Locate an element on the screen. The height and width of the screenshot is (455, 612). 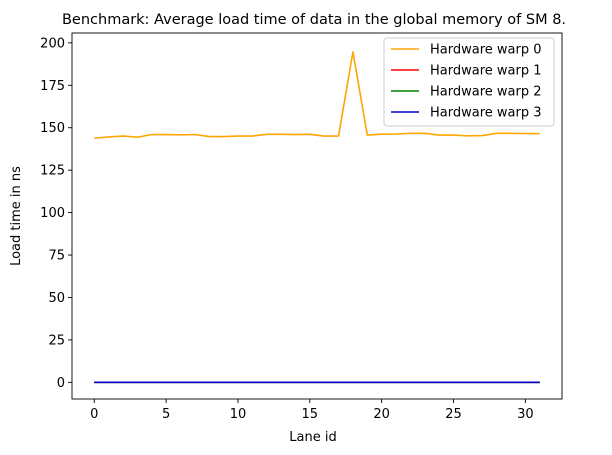
y-tick-label: 125 is located at coordinates (52, 171).